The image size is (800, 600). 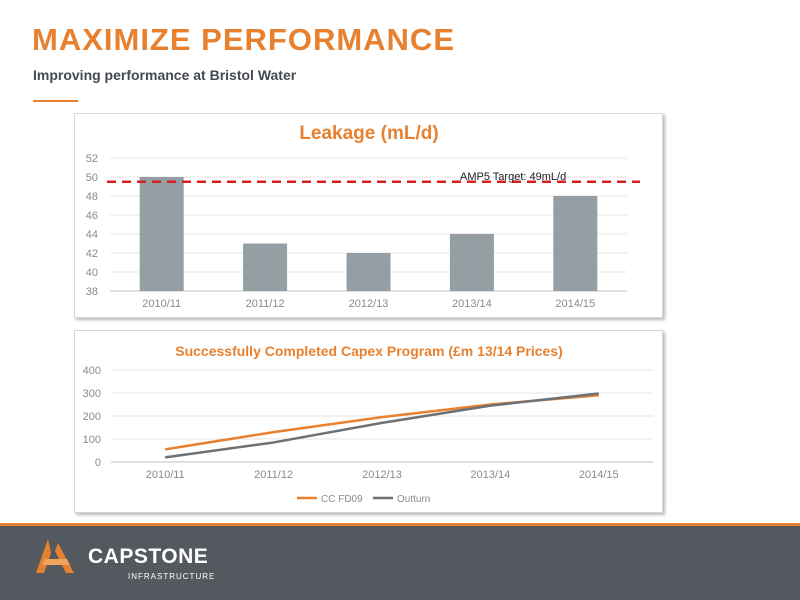 What do you see at coordinates (161, 304) in the screenshot?
I see `leakage-x-tick-label: 2010/11` at bounding box center [161, 304].